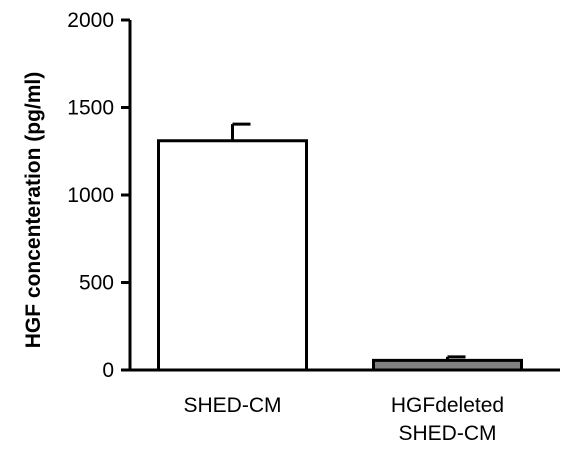  I want to click on x-category-label: HGFdeleted, so click(447, 405).